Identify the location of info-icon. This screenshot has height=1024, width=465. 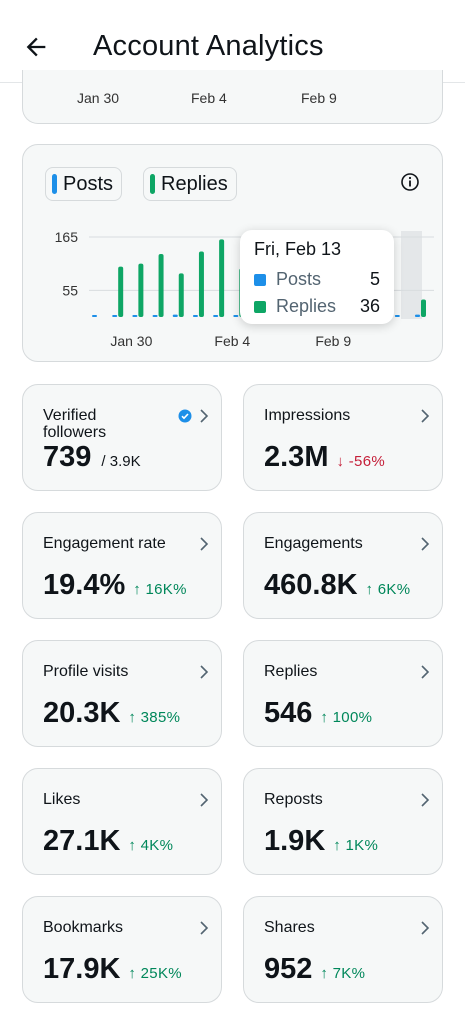
(410, 182).